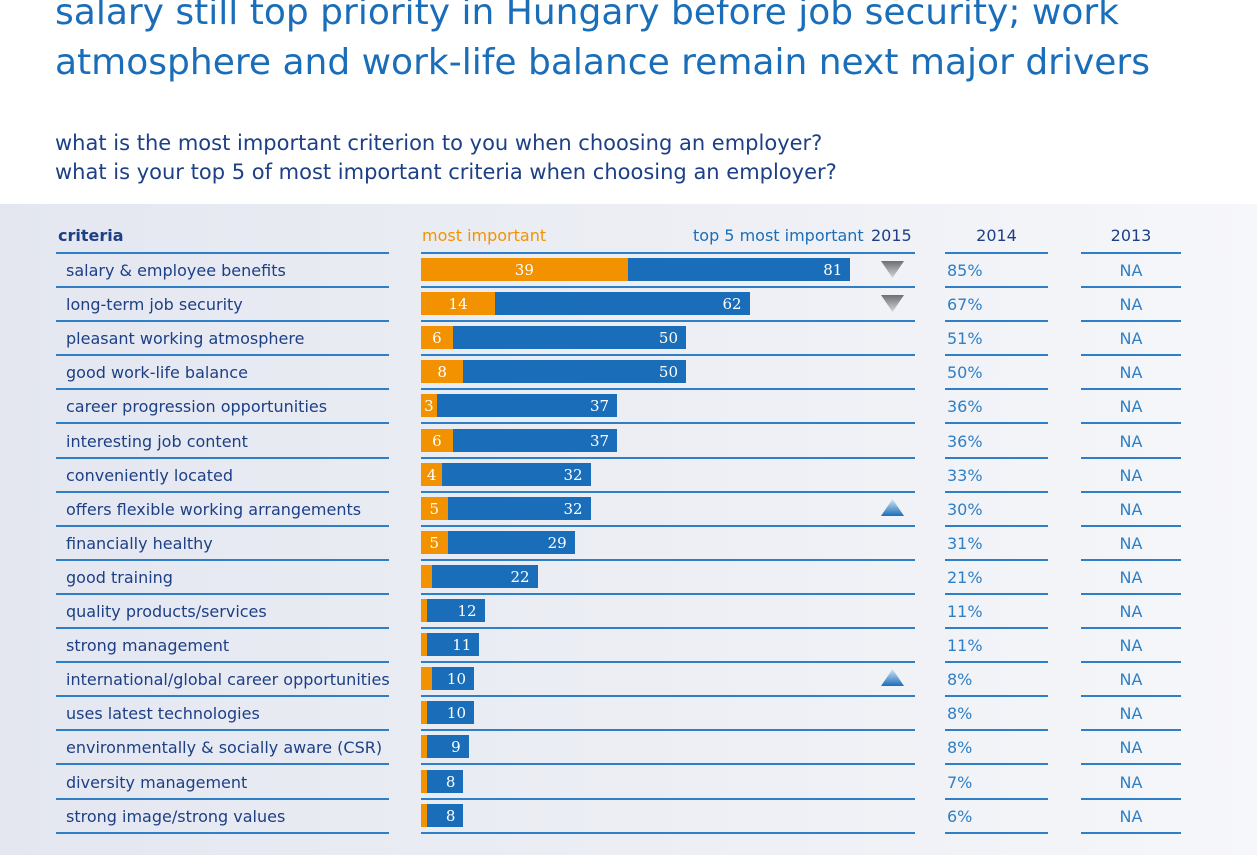 The height and width of the screenshot is (855, 1257). Describe the element at coordinates (520, 576) in the screenshot. I see `data-label-top5: 22` at that location.